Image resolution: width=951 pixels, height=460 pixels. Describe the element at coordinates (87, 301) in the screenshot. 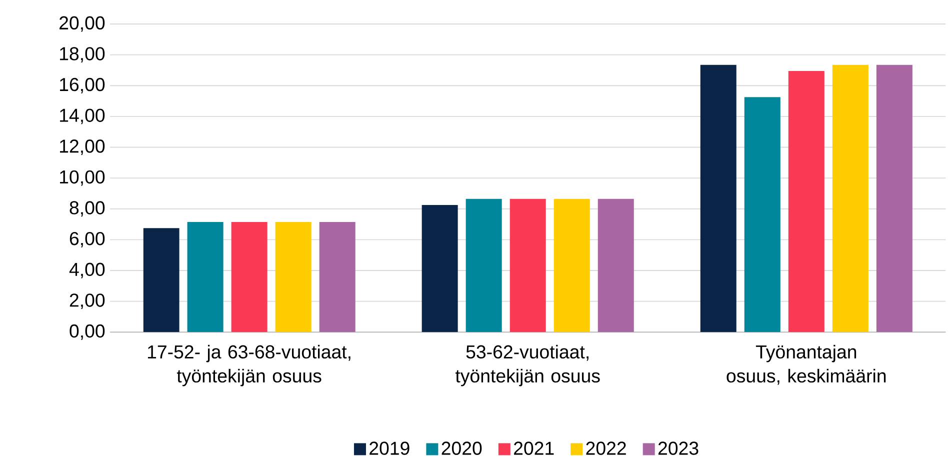

I see `y-tick-label: 2,00` at that location.